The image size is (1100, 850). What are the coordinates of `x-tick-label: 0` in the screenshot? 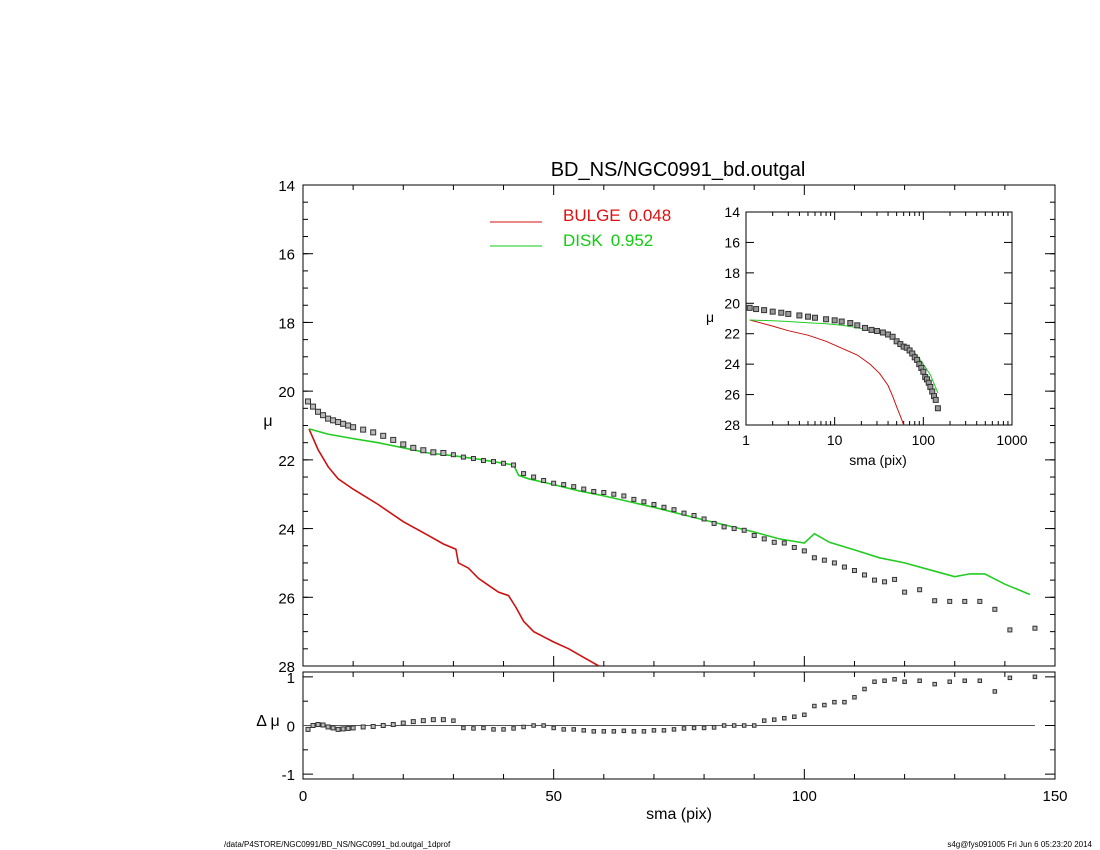 It's located at (303, 796).